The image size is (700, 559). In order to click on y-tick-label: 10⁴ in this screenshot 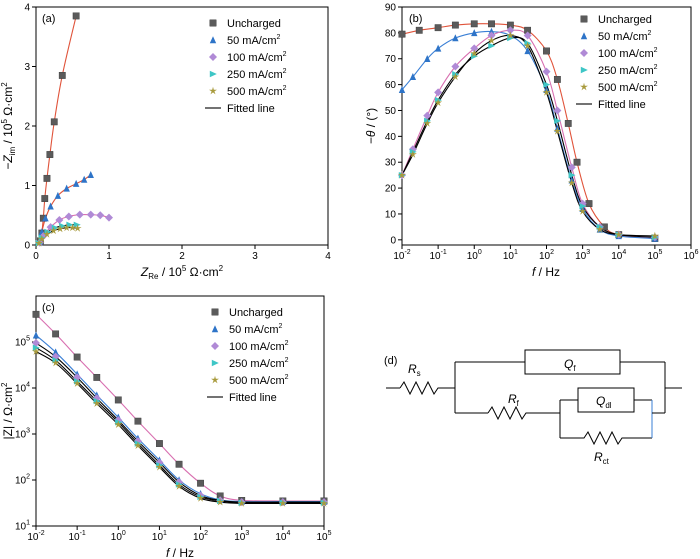, I will do `click(22, 388)`.